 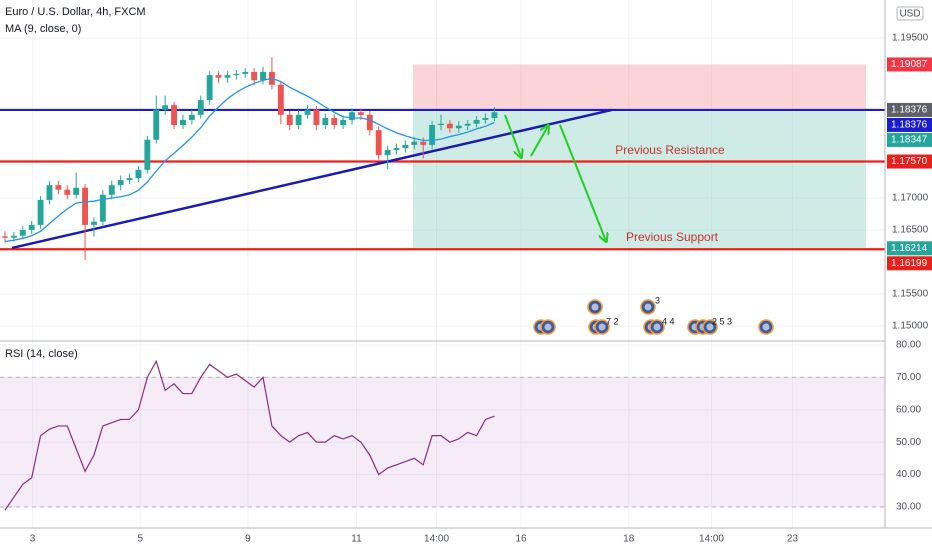 I want to click on y-tick-label: 70.00, so click(x=908, y=377).